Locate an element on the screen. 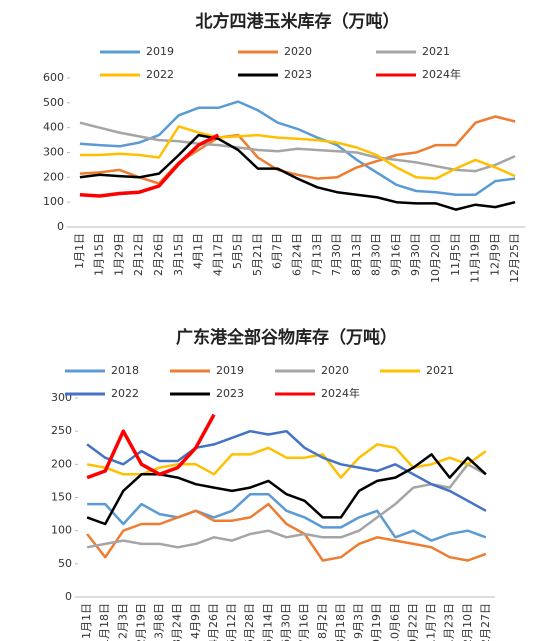  x-tick-label: 10月20日 is located at coordinates (435, 258).